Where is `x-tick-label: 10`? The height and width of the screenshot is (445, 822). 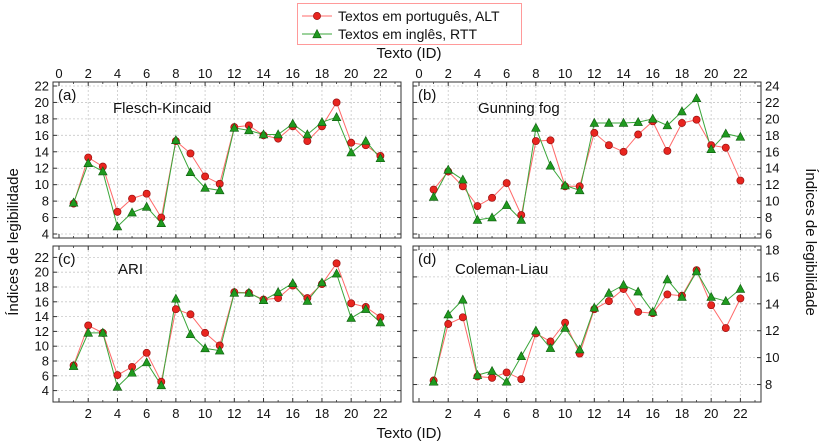 x-tick-label: 10 is located at coordinates (565, 73).